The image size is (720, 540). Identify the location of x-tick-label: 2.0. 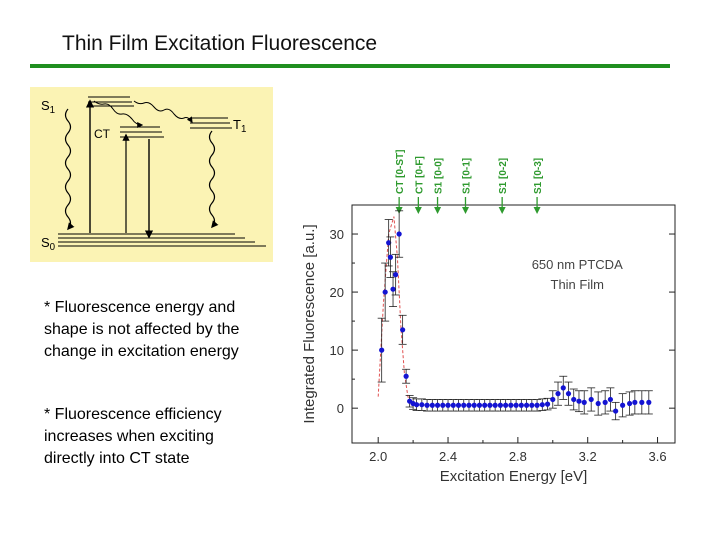
(378, 456).